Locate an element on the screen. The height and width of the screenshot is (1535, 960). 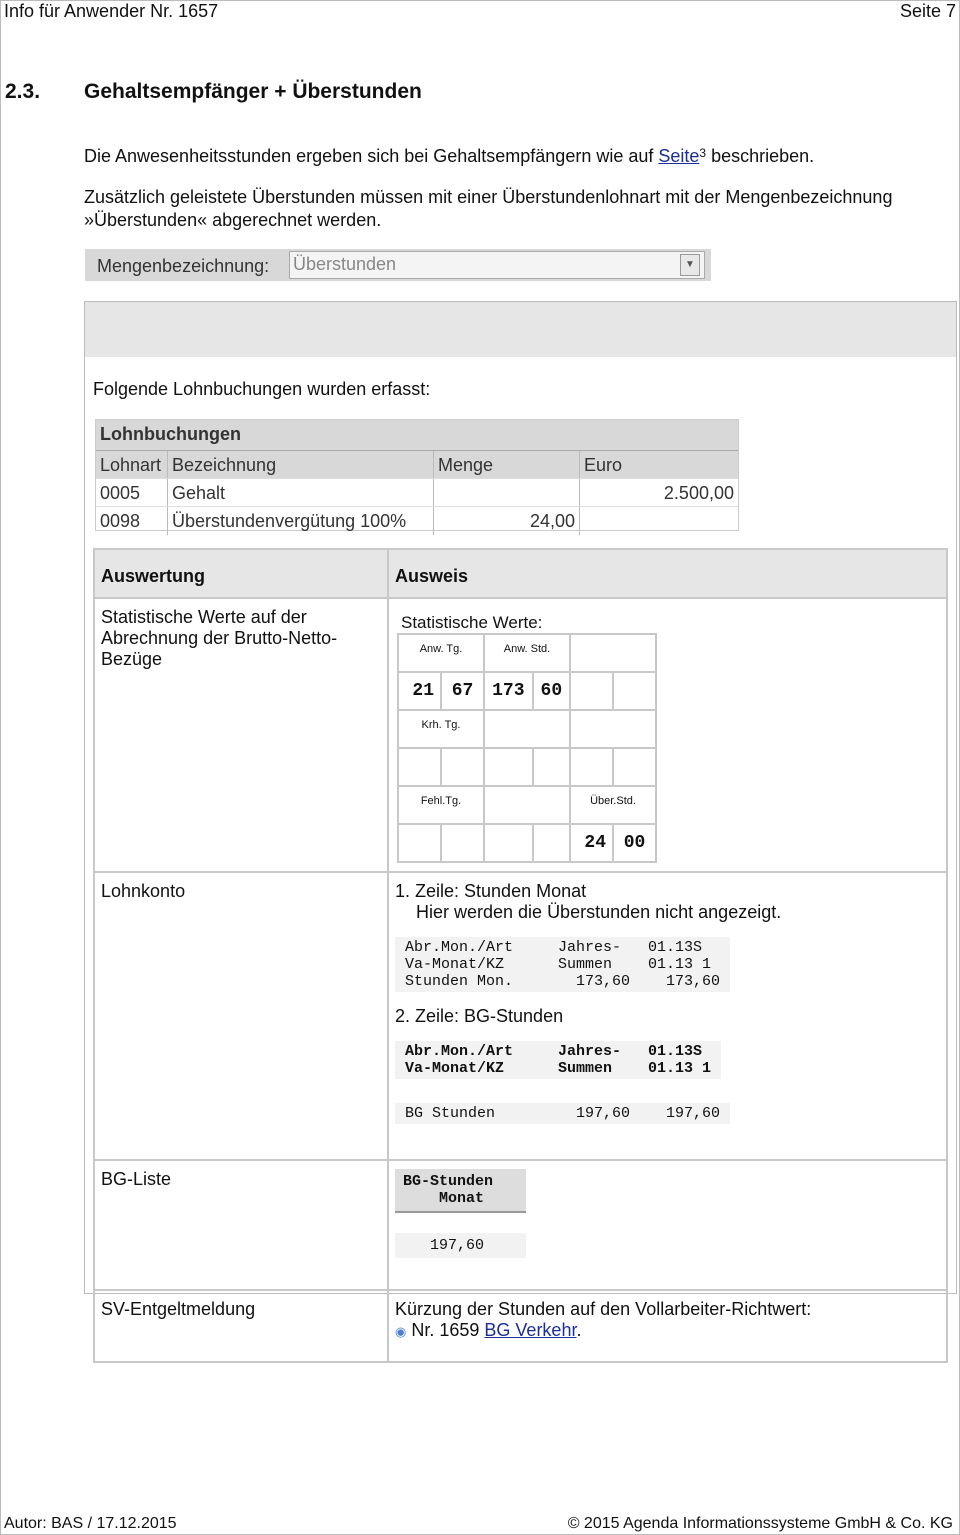
seite-link: Seite is located at coordinates (679, 156).